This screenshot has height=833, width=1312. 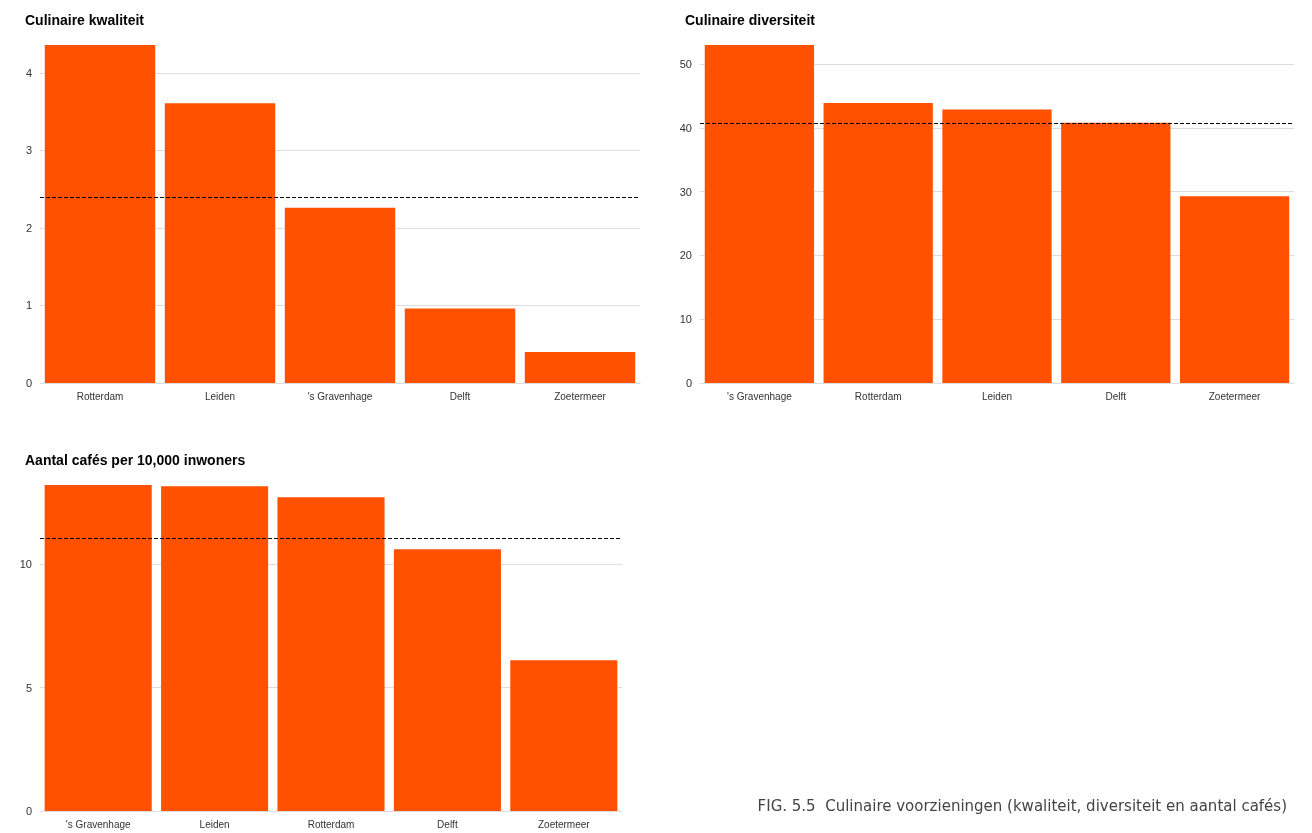 I want to click on y-tick-label: 30, so click(x=685, y=191).